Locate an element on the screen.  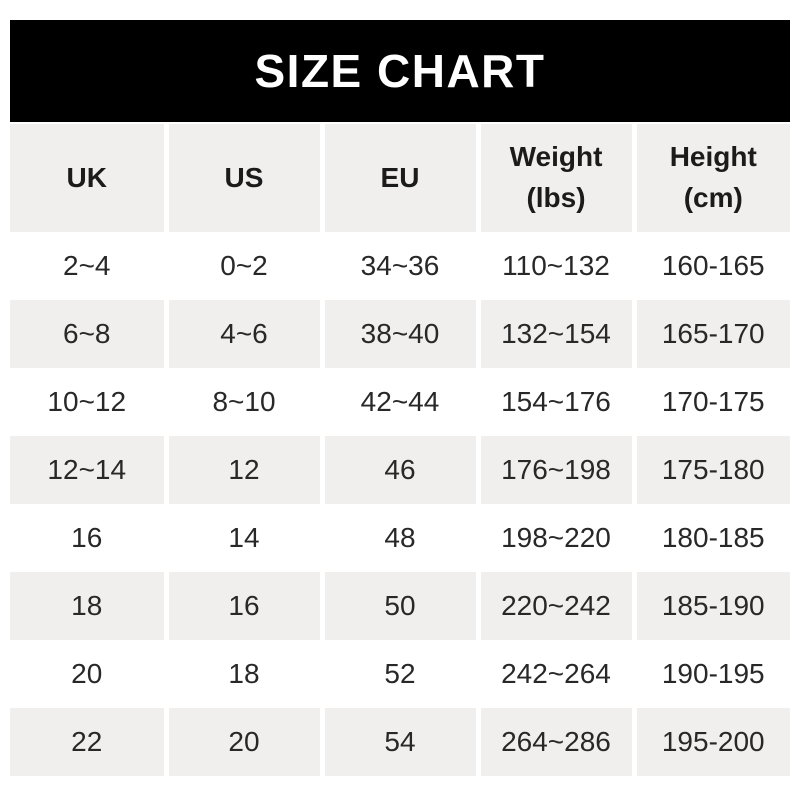
column-header-uk: UK is located at coordinates (88, 178).